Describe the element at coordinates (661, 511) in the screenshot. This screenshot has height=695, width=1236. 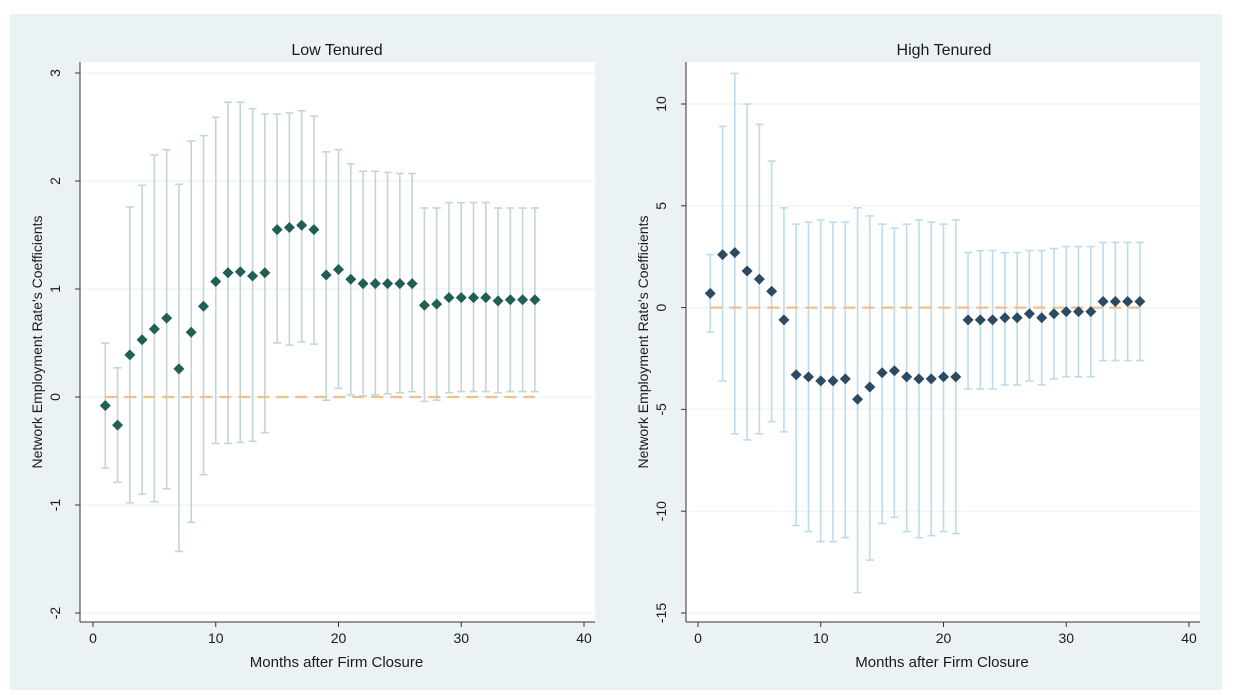
I see `y-tick-label: -10` at that location.